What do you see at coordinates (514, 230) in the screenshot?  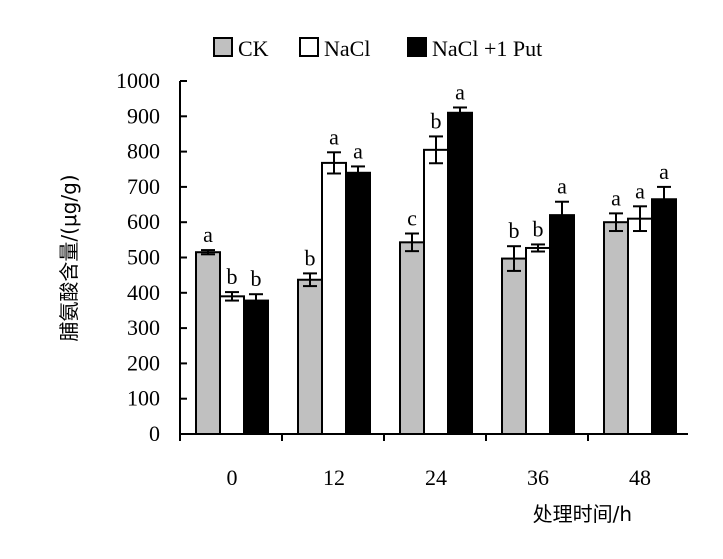 I see `significance-letter-1-36: b` at bounding box center [514, 230].